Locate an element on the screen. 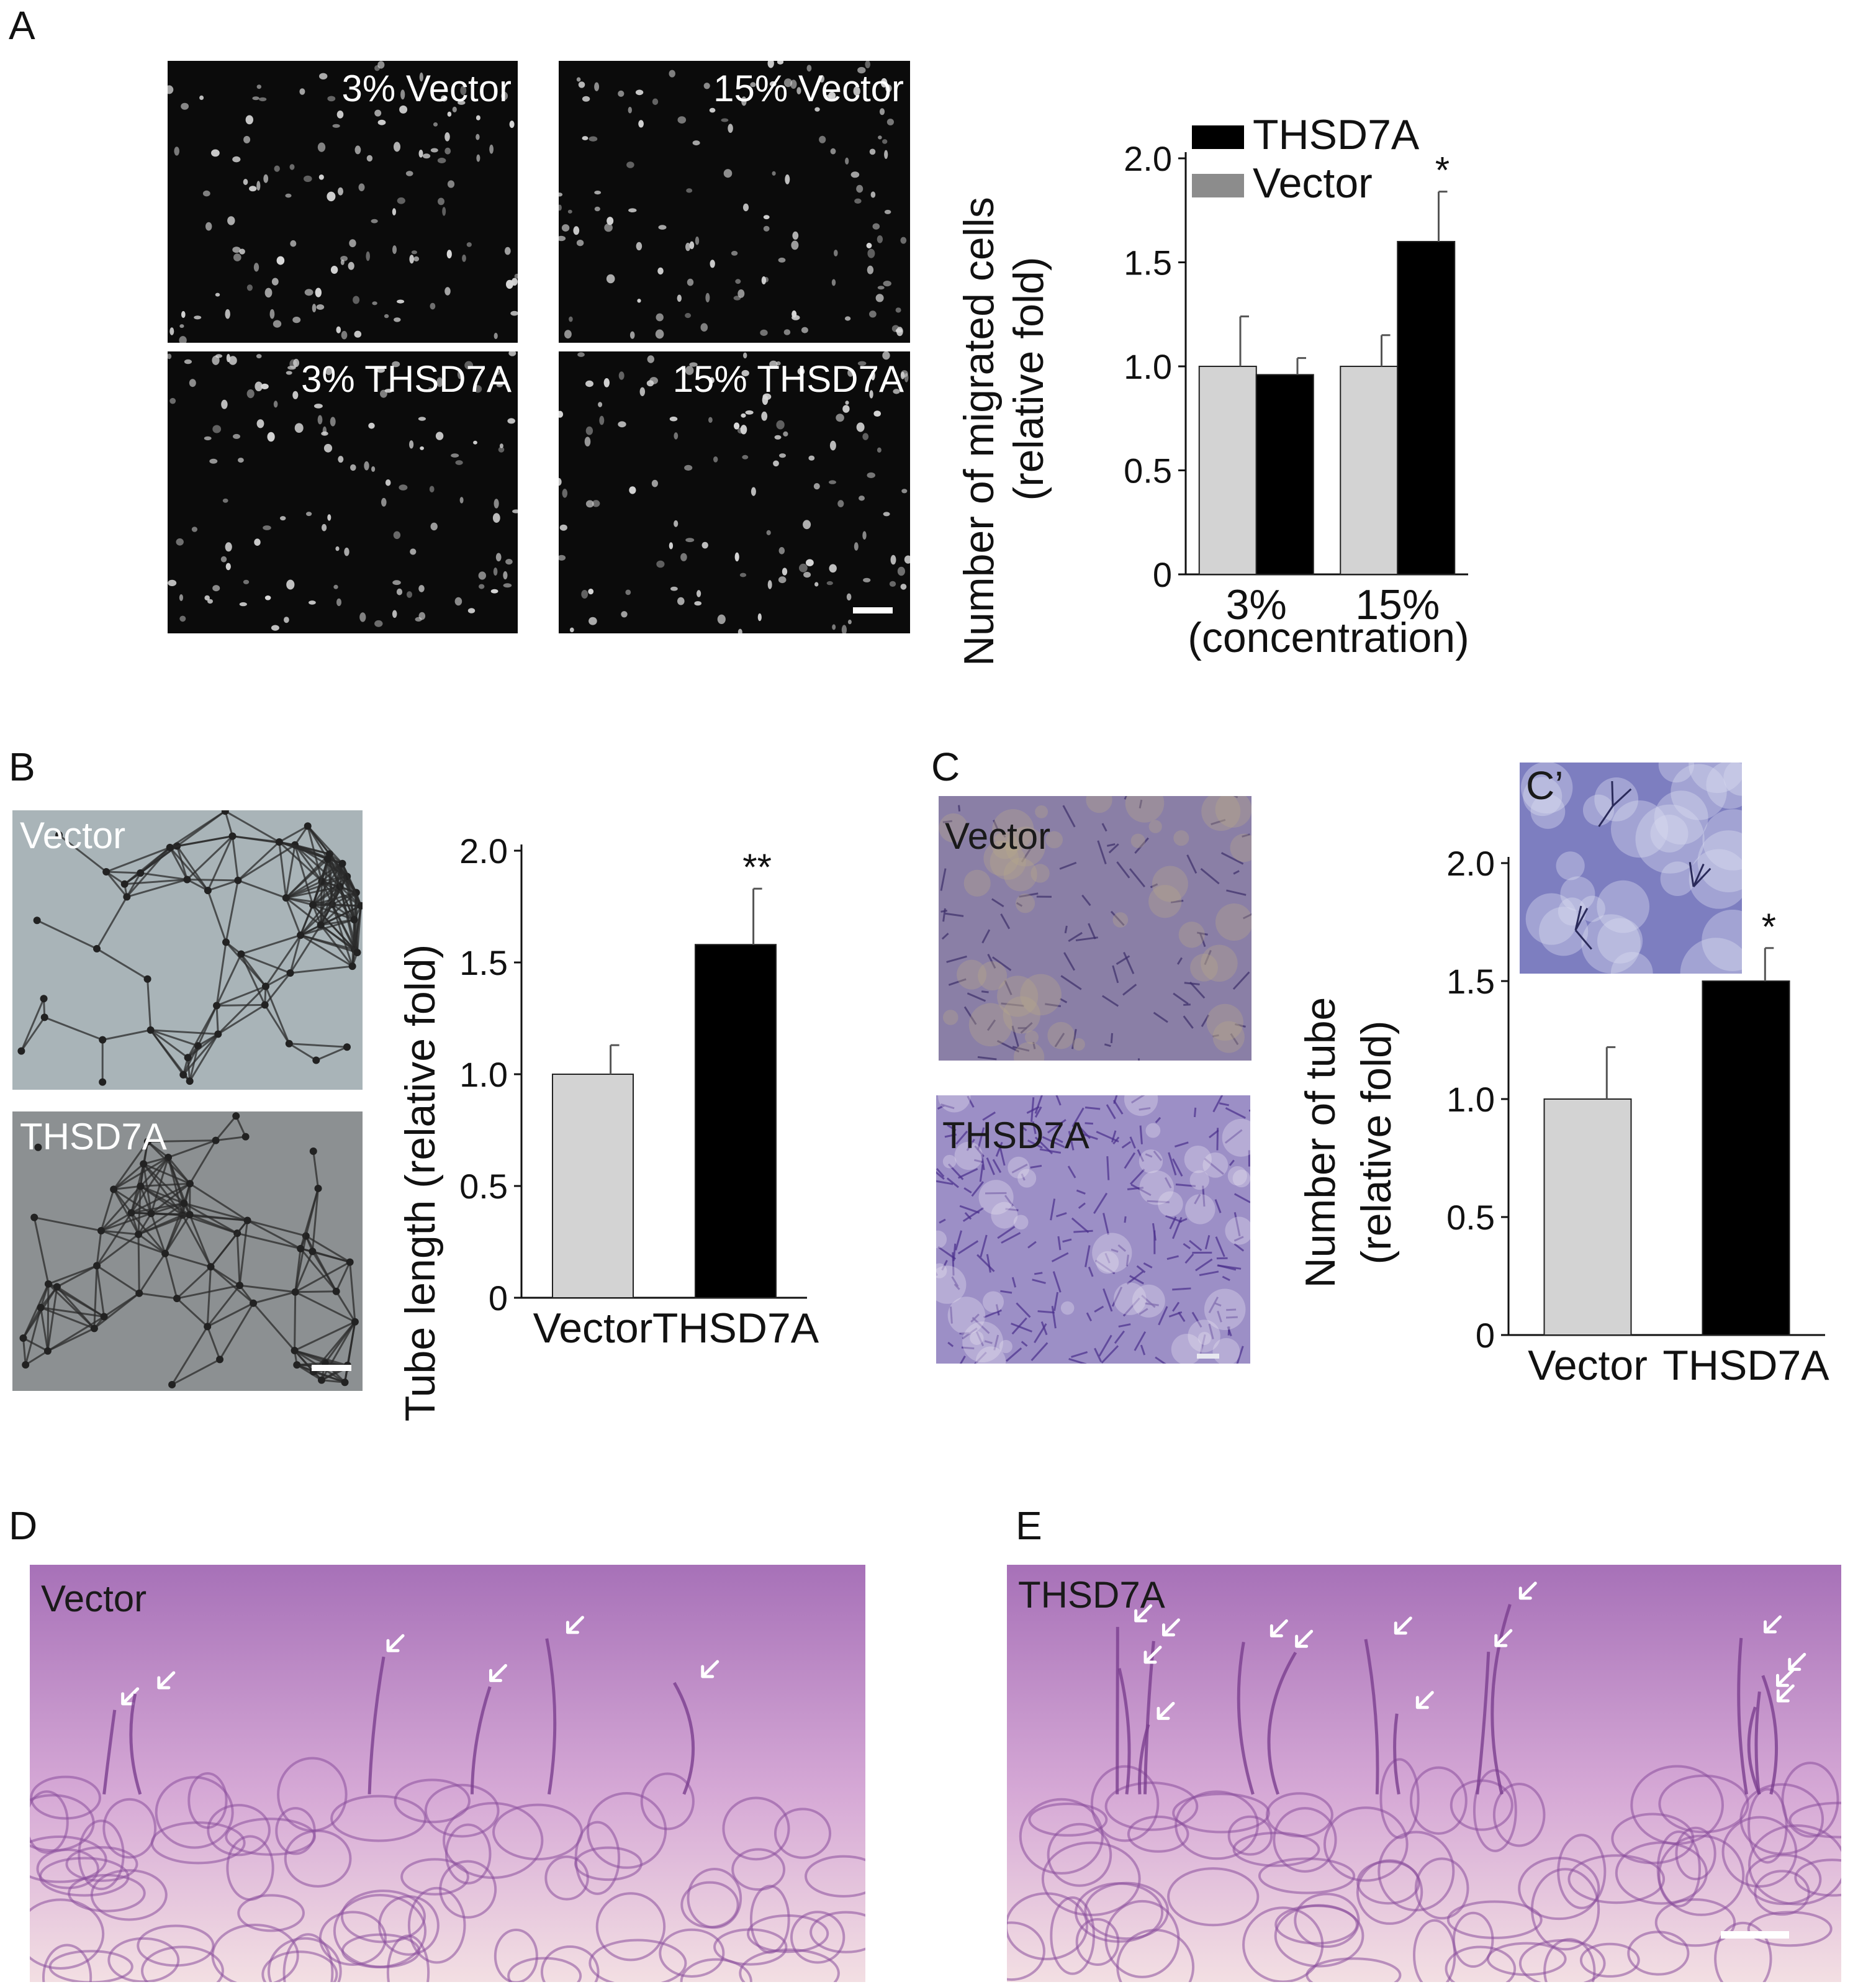 The image size is (1876, 1987). micrograph-label: THSD7A is located at coordinates (93, 1136).